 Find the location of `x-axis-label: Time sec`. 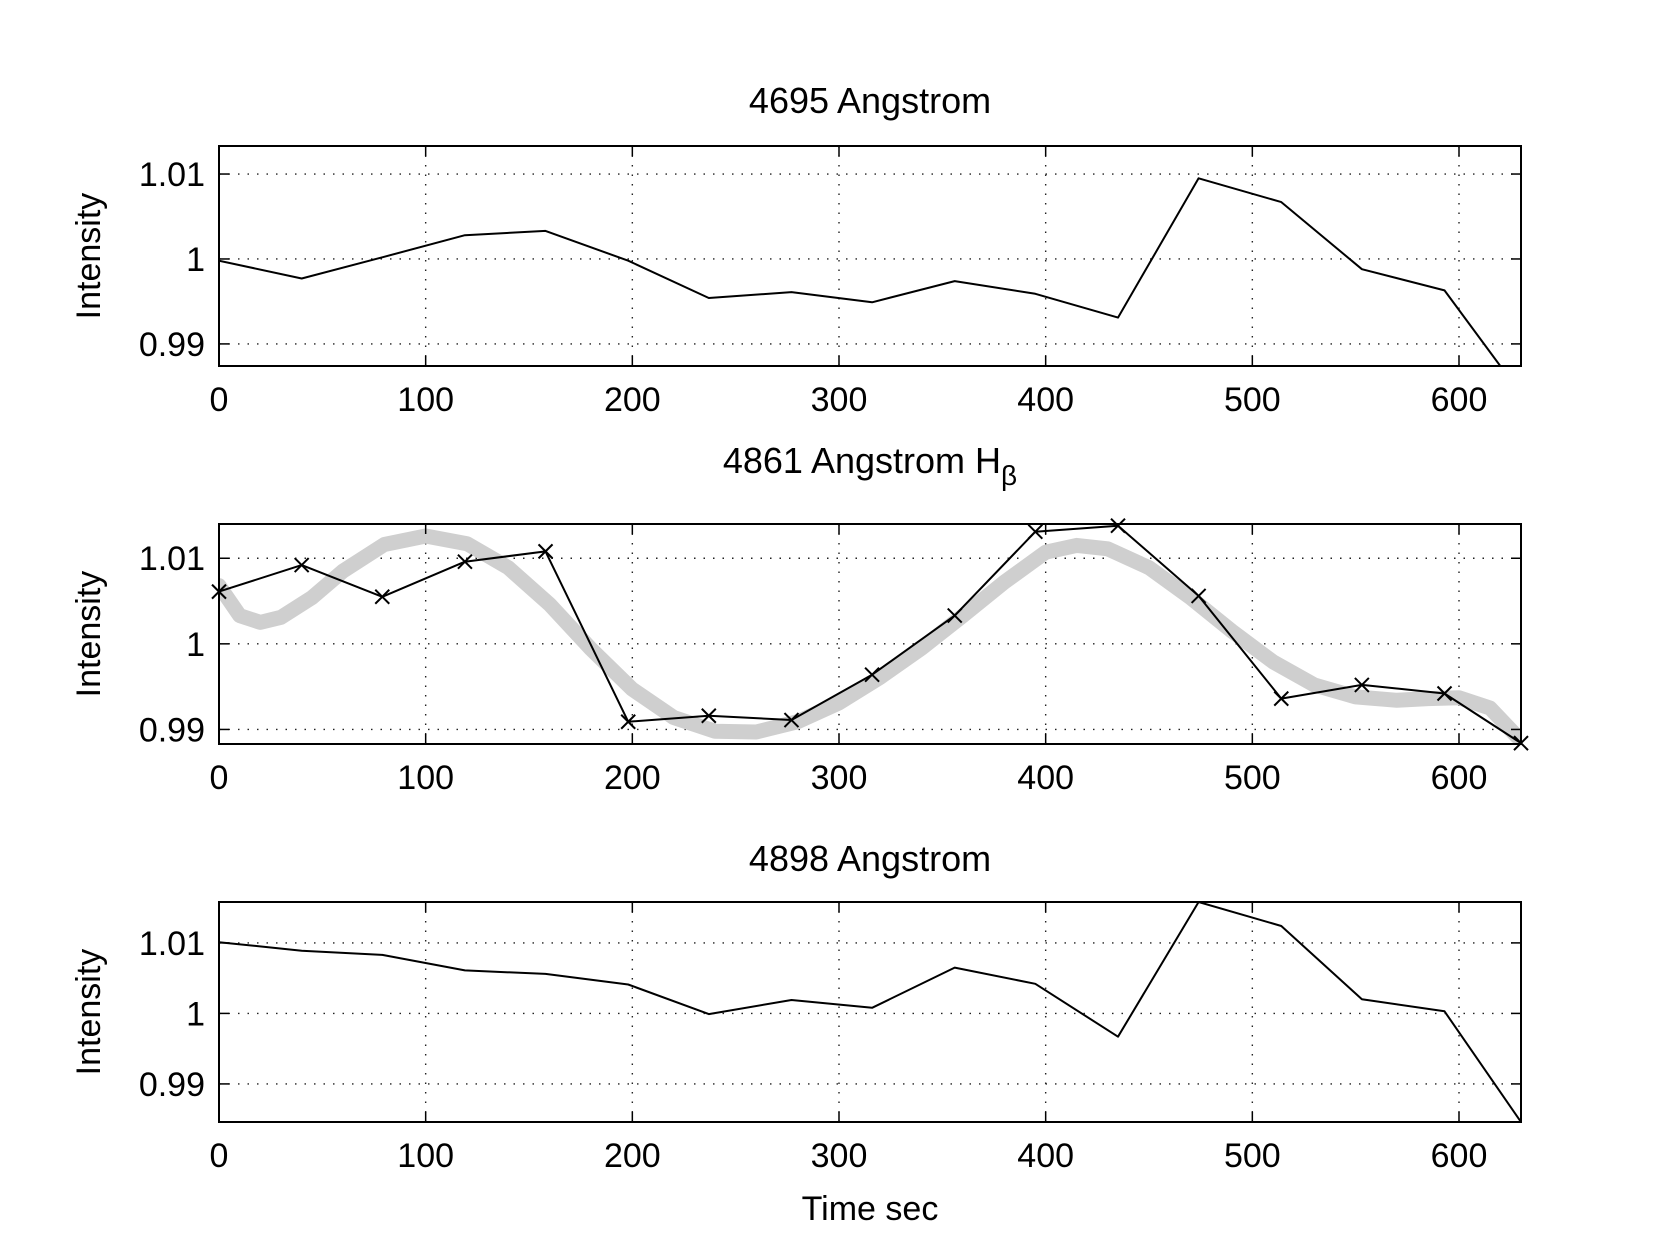

x-axis-label: Time sec is located at coordinates (870, 1209).